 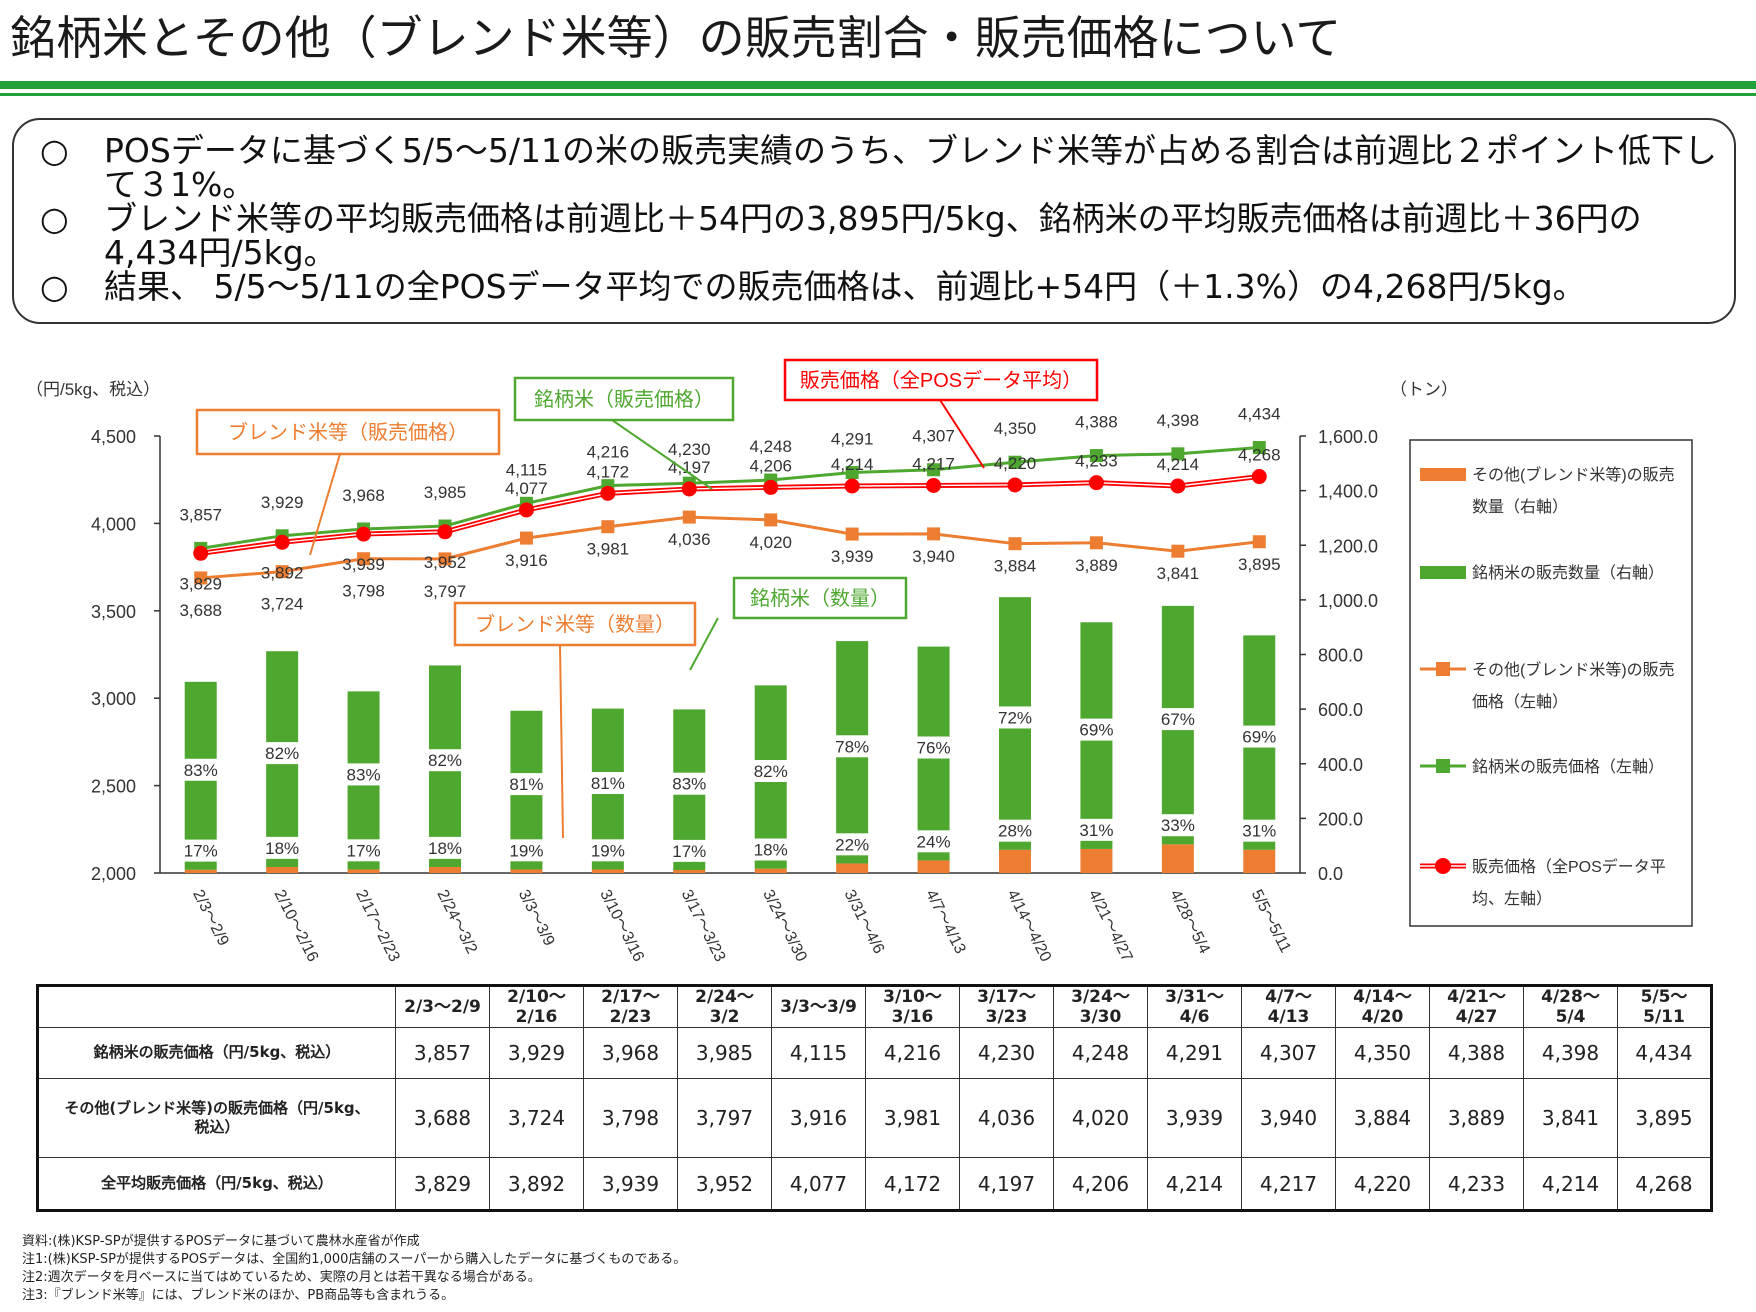 What do you see at coordinates (1100, 997) in the screenshot?
I see `table-header-text: 3/24～` at bounding box center [1100, 997].